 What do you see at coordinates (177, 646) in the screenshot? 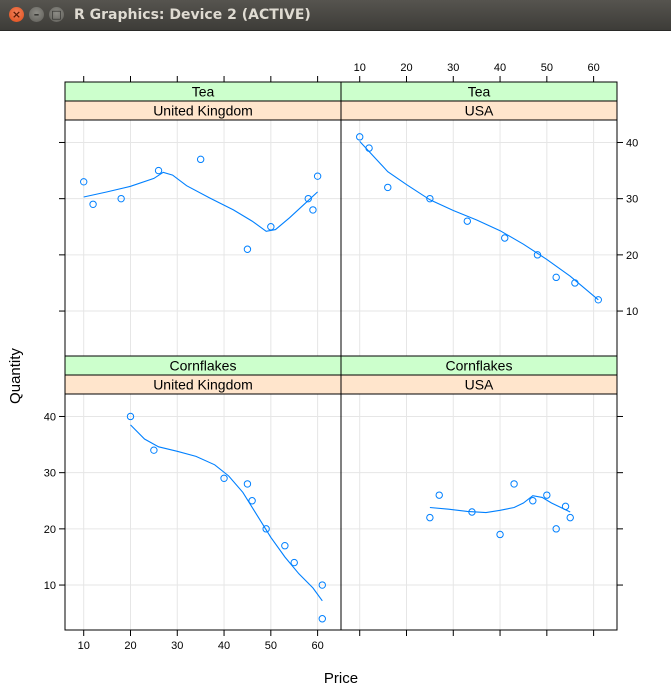
I see `x-tick-label-bottom: 30` at bounding box center [177, 646].